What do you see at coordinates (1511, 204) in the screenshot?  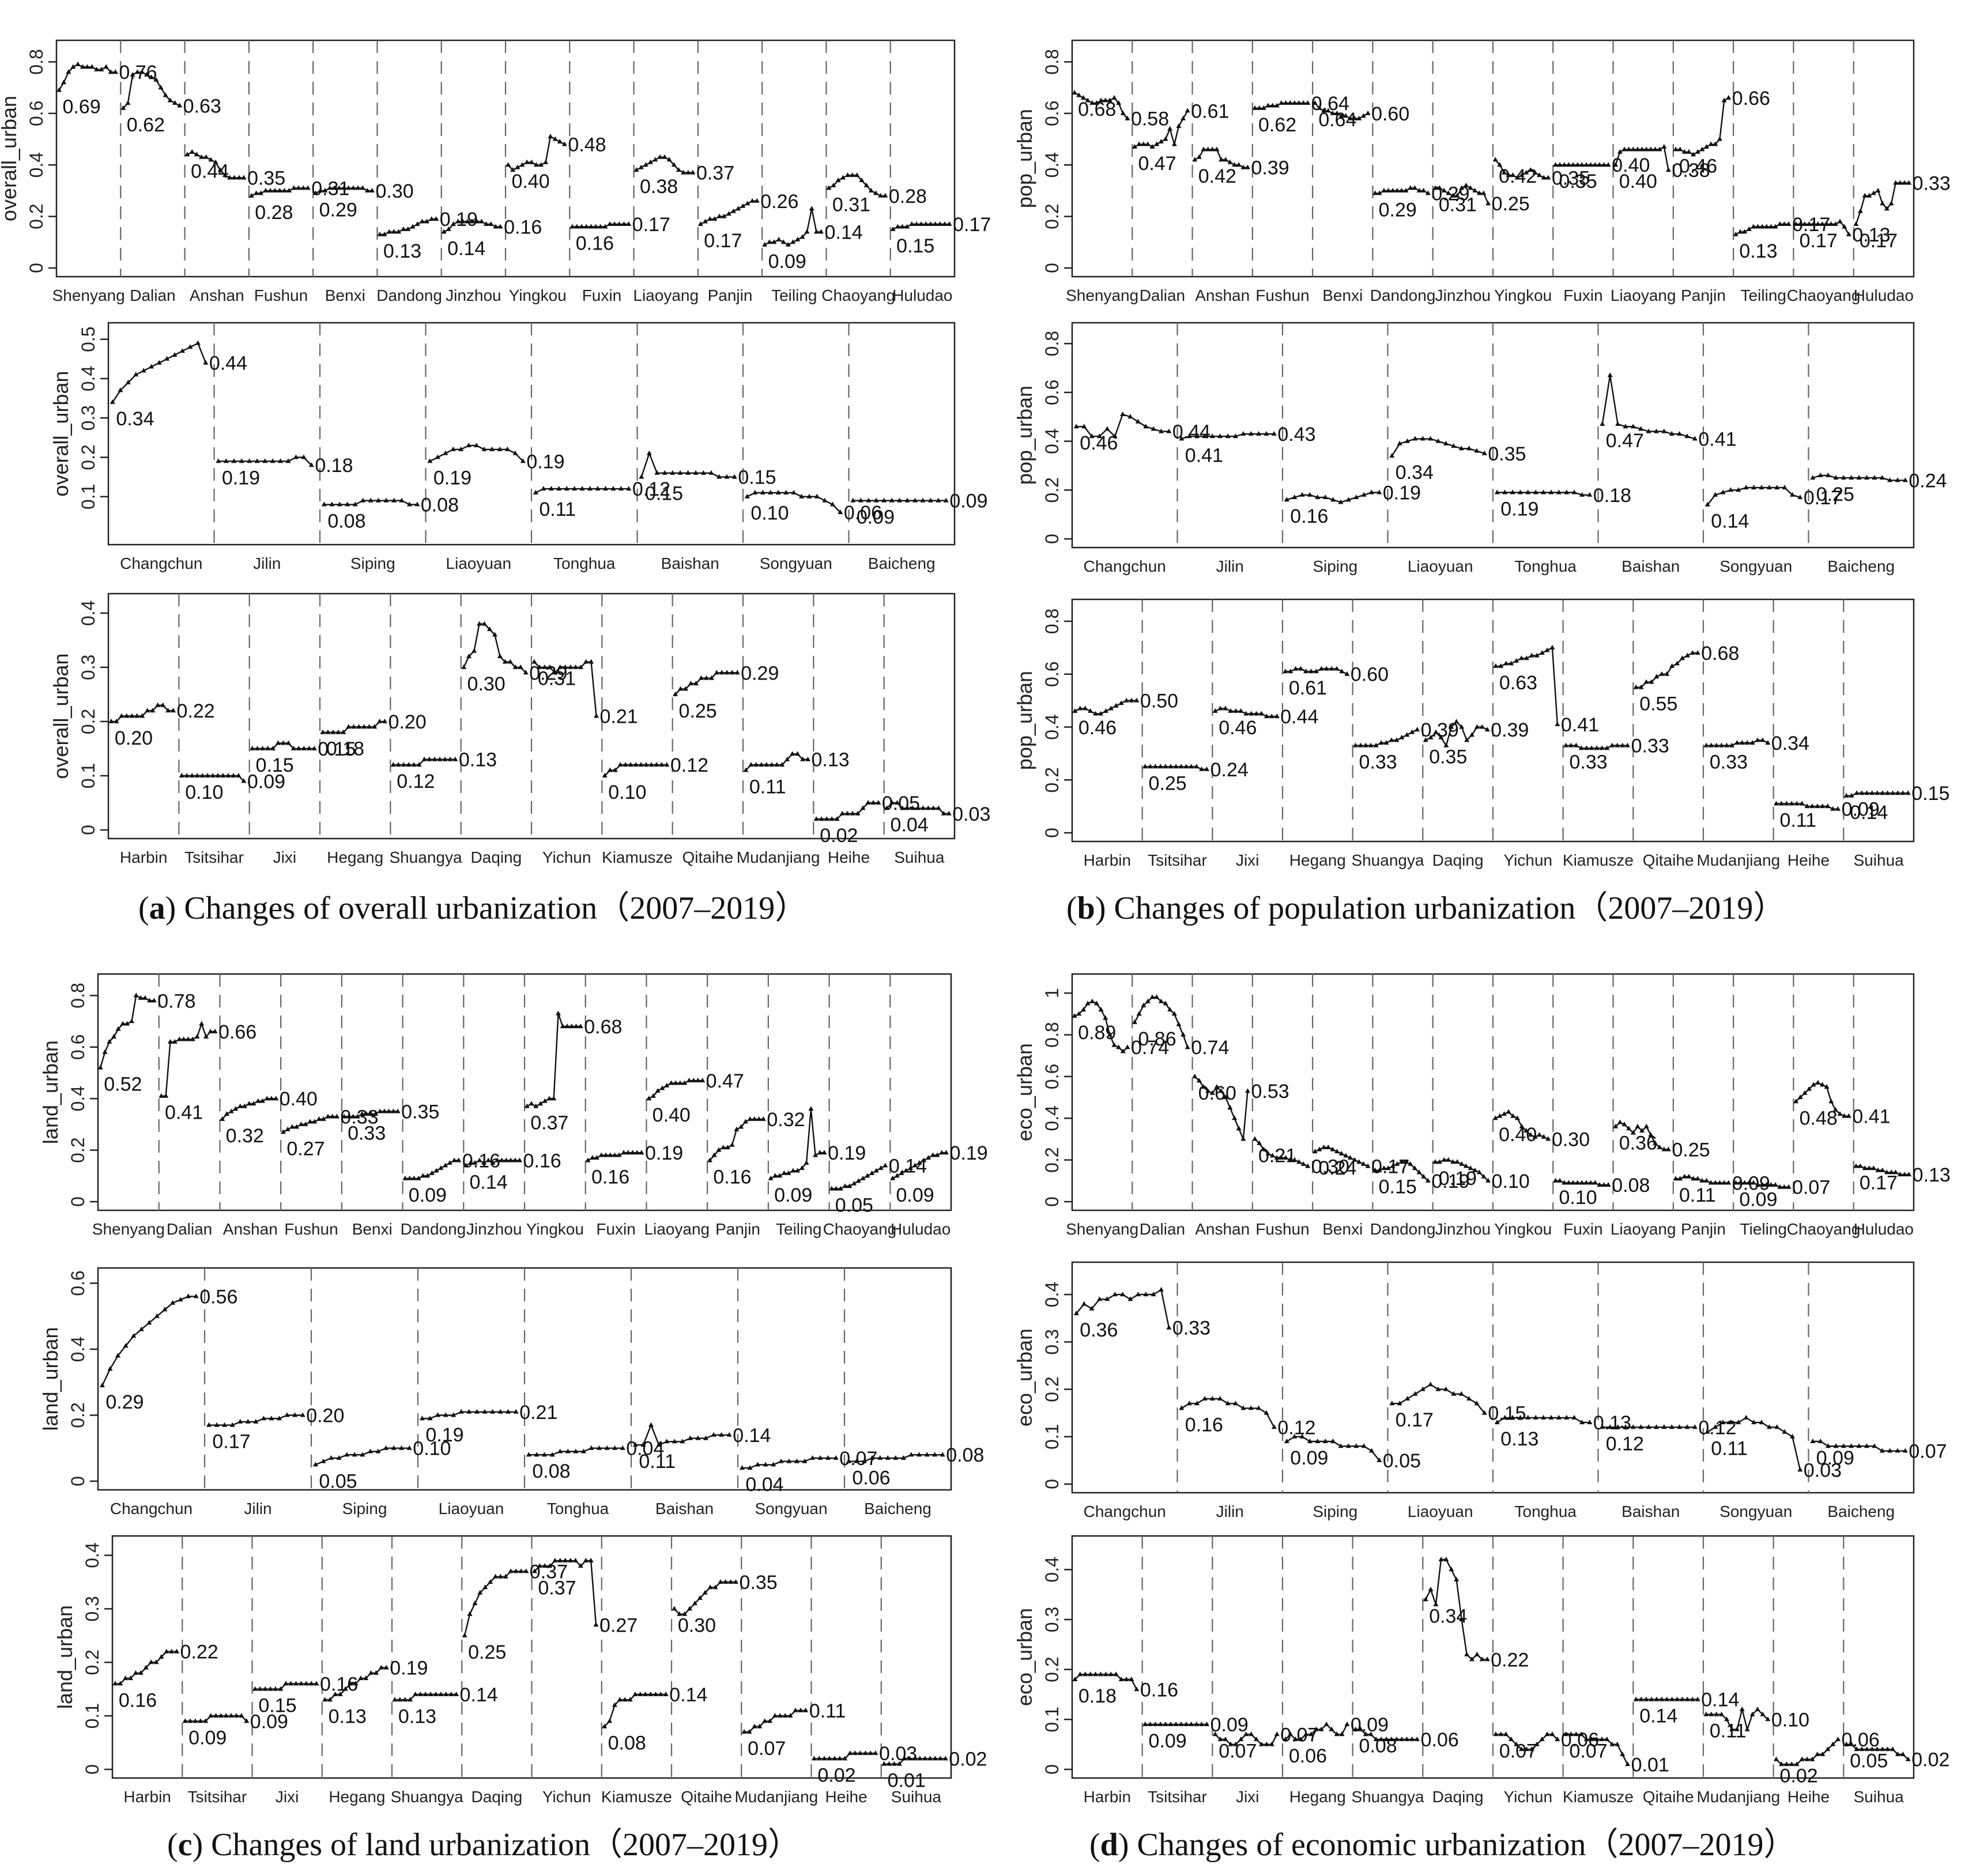 I see `end-value-label: 0.25` at bounding box center [1511, 204].